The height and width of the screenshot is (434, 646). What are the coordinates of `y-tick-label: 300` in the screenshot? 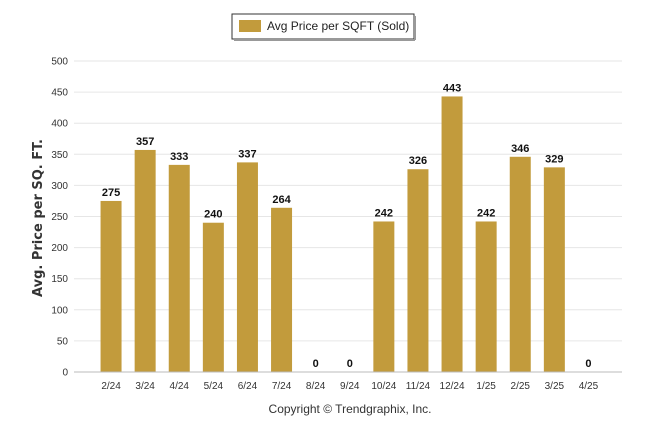 It's located at (59, 186).